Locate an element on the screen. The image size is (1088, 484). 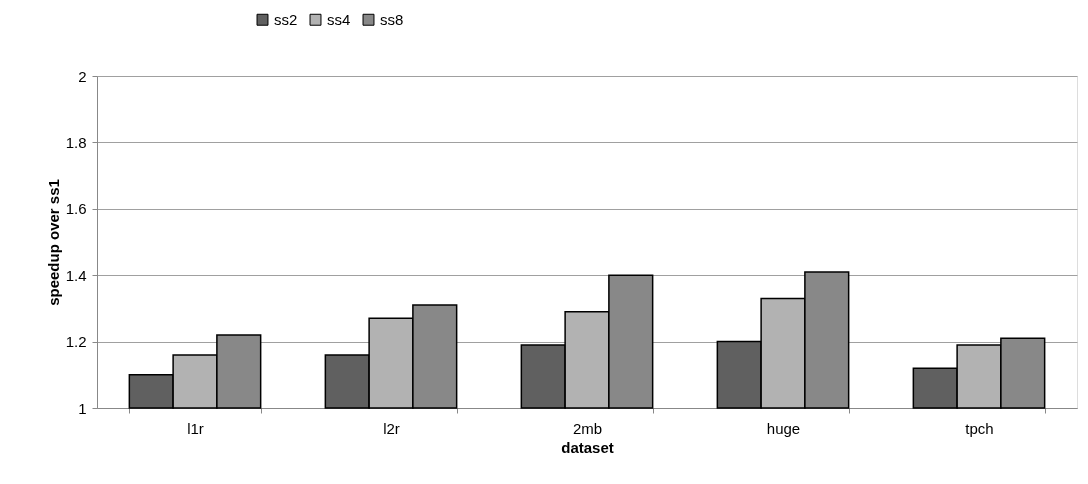
y-tick-label: 1.2 is located at coordinates (76, 342).